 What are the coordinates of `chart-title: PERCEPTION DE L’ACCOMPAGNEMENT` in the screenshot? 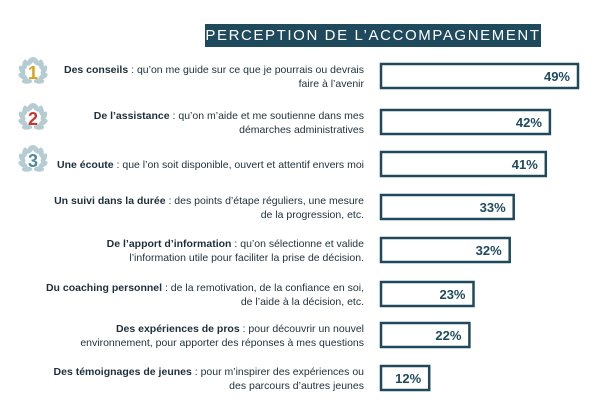 It's located at (373, 35).